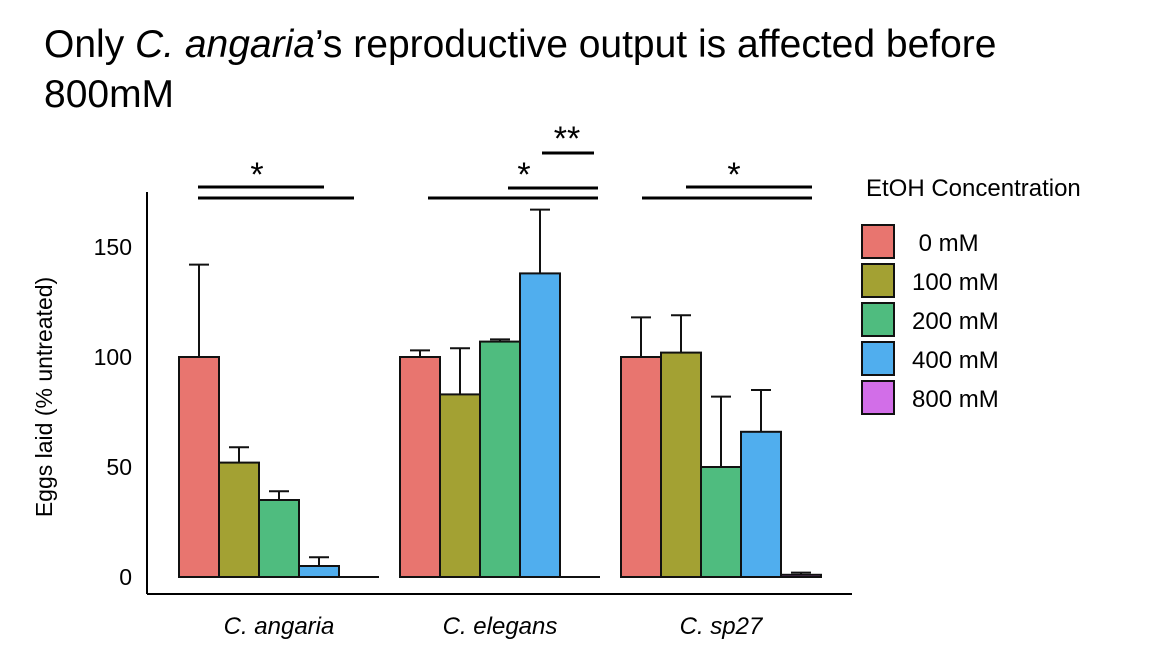  What do you see at coordinates (945, 243) in the screenshot?
I see `legend-label-0-mm: 0 mM` at bounding box center [945, 243].